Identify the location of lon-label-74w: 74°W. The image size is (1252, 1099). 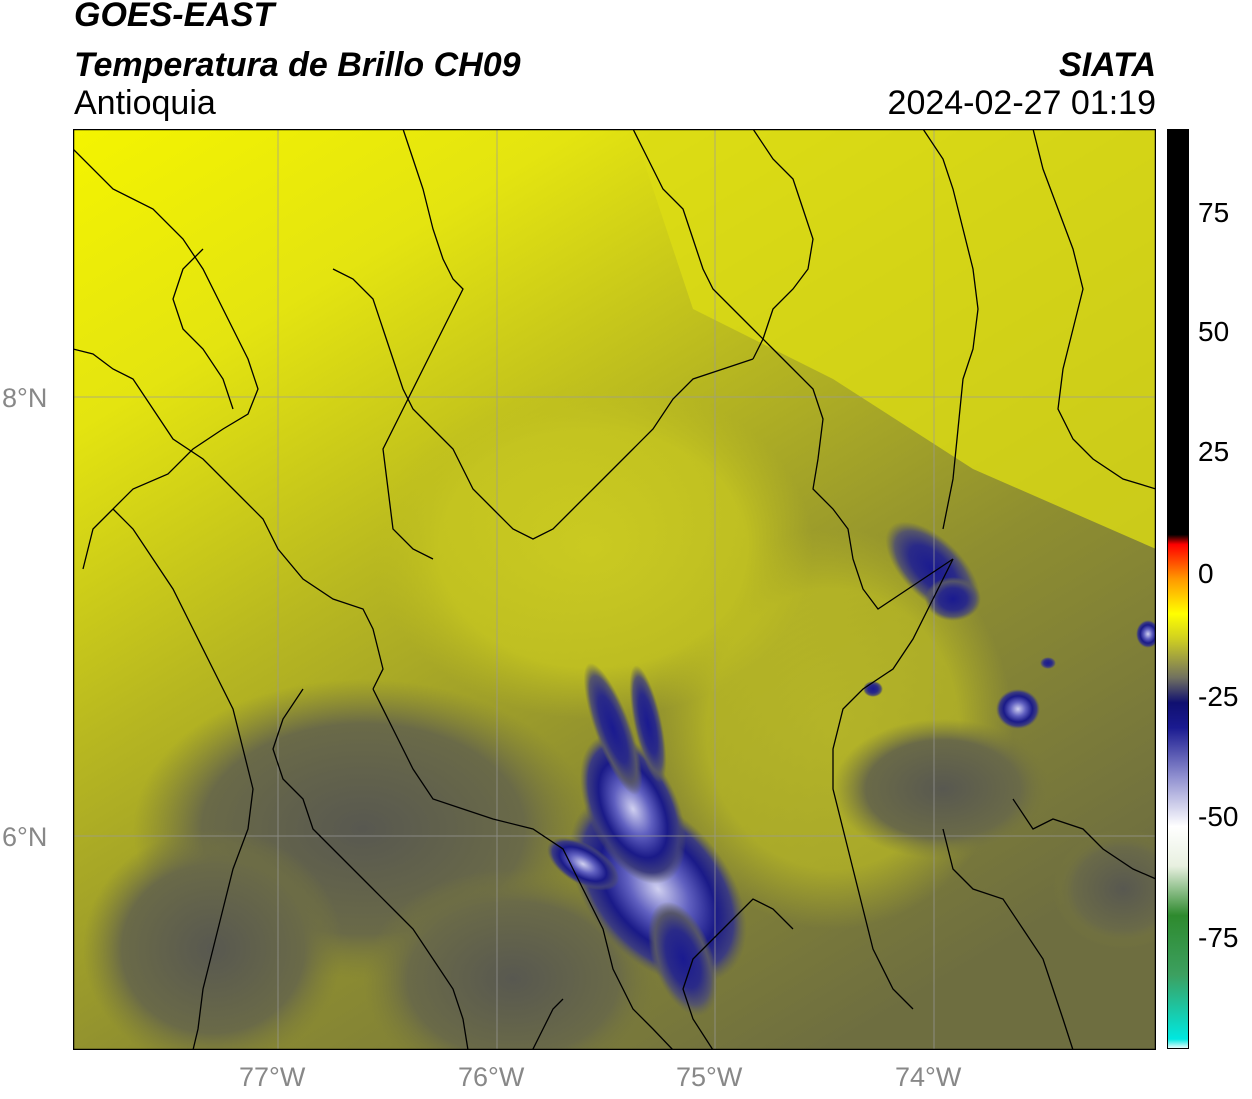
(928, 1077).